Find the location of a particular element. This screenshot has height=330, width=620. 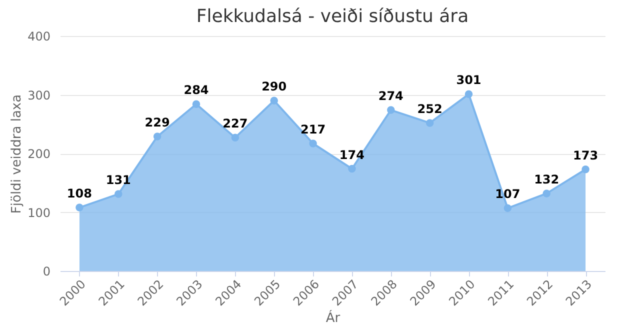

data-label: 217 is located at coordinates (313, 129).